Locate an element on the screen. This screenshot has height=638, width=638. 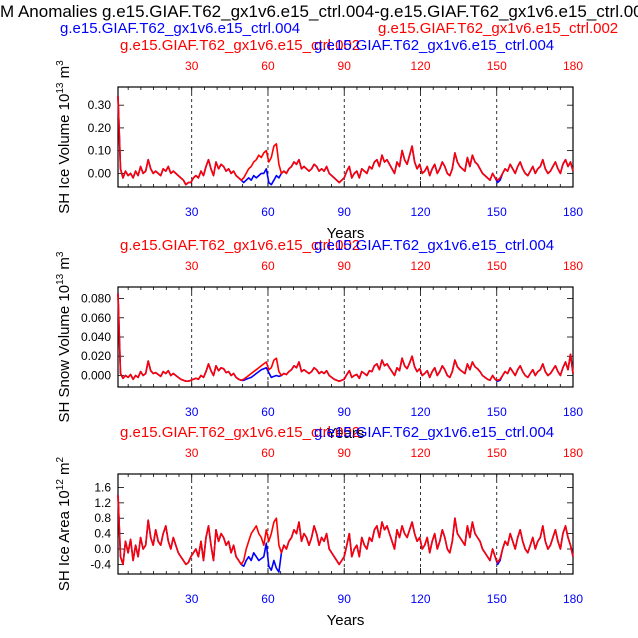
panel-1-series-ctrl002 is located at coordinates (345, 141).